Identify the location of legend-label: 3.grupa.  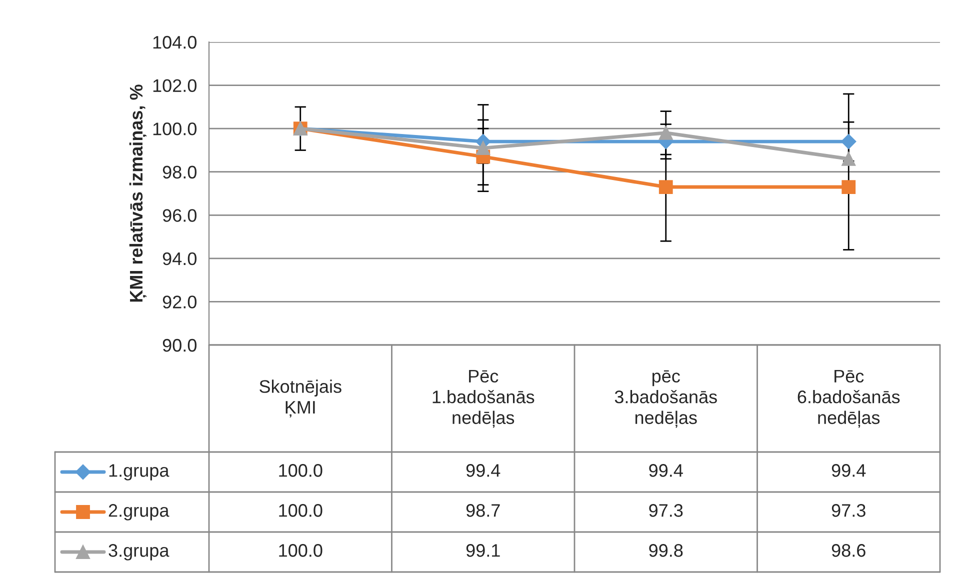
(139, 552).